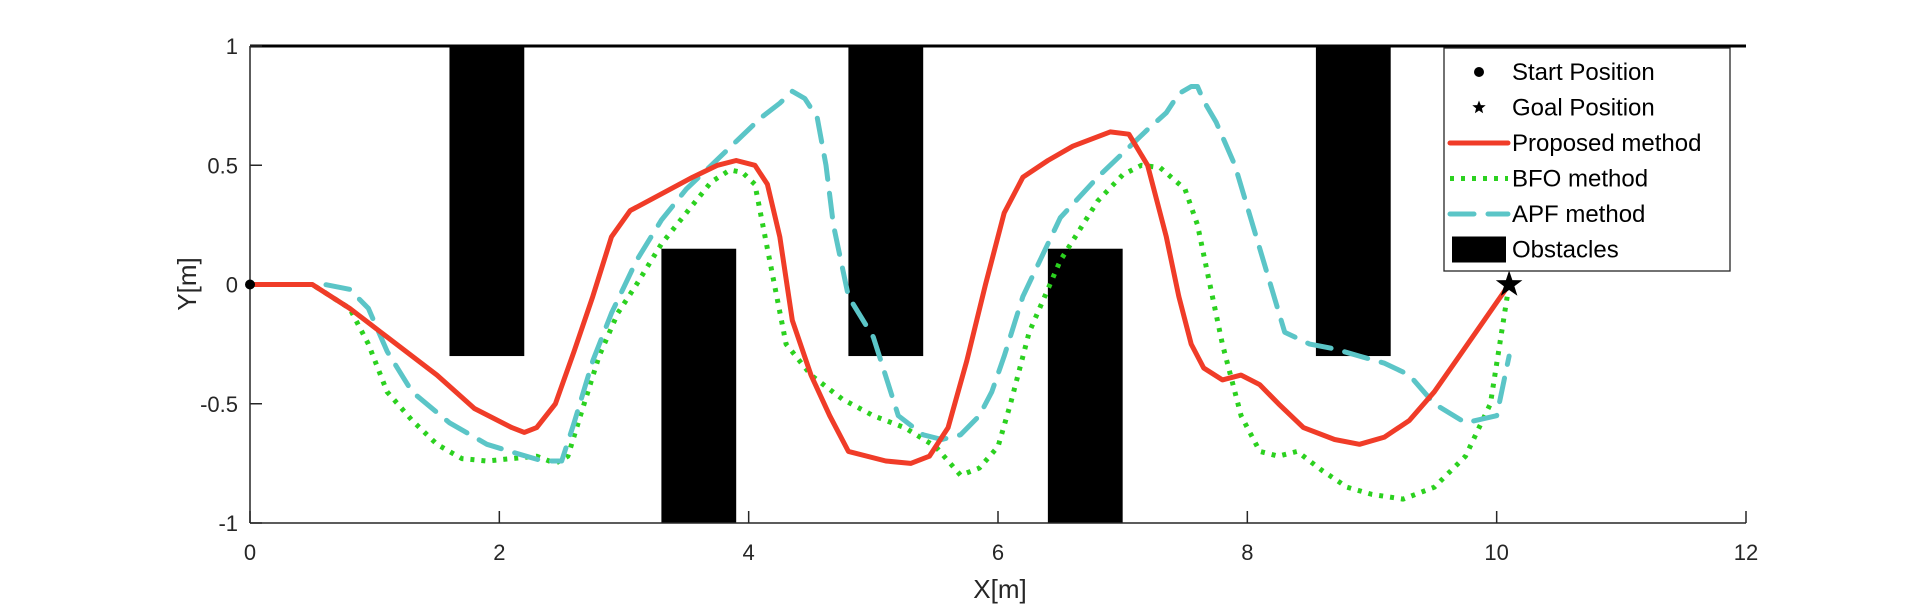  Describe the element at coordinates (222, 165) in the screenshot. I see `y-tick-label: 0.5` at that location.